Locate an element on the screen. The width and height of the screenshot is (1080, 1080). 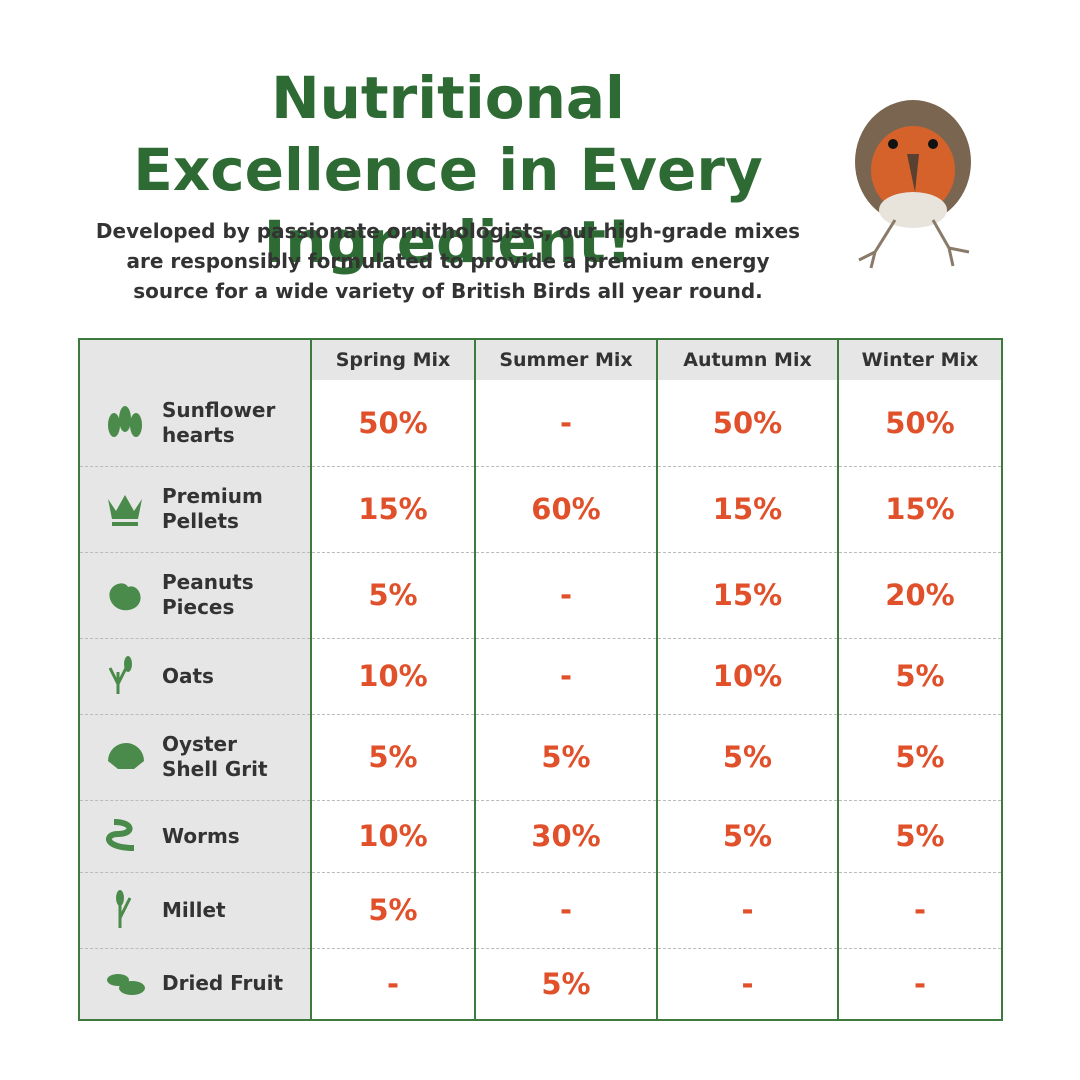
table-row: Worms 10% 30% 5% 5% is located at coordinates (540, 836).